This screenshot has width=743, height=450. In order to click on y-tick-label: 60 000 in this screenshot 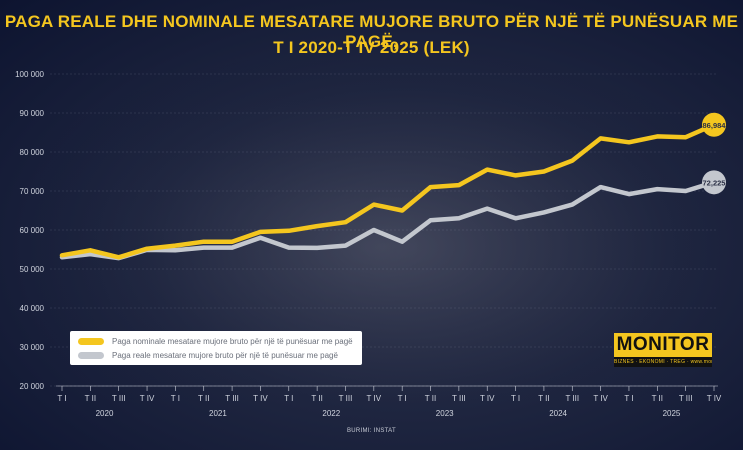, I will do `click(32, 230)`.